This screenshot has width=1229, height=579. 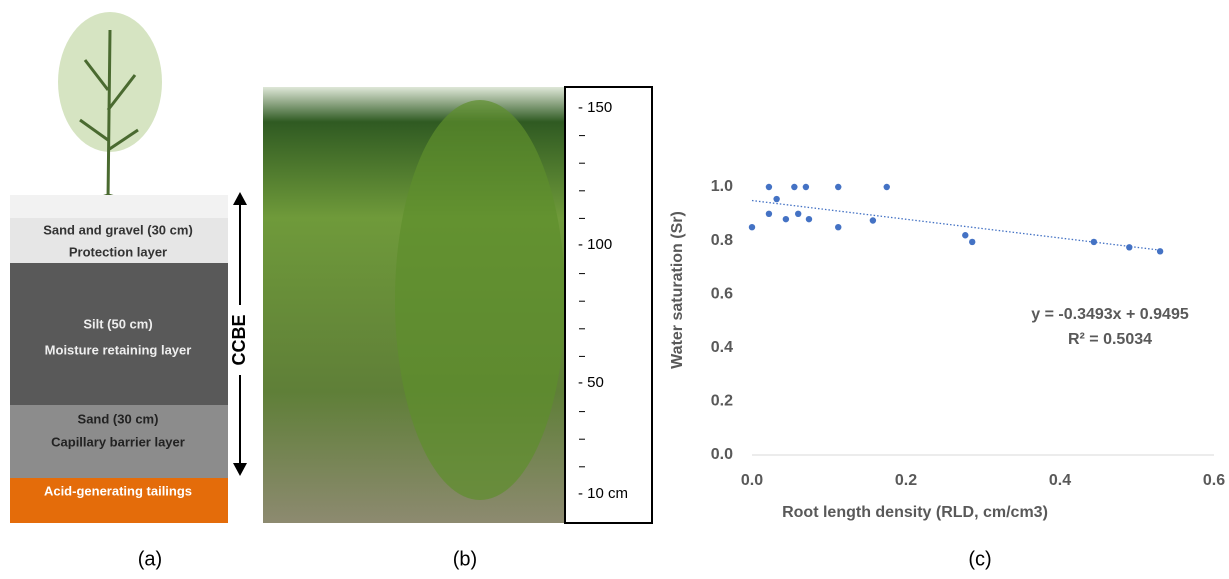 What do you see at coordinates (118, 418) in the screenshot?
I see `layer-label: Sand (30 cm)` at bounding box center [118, 418].